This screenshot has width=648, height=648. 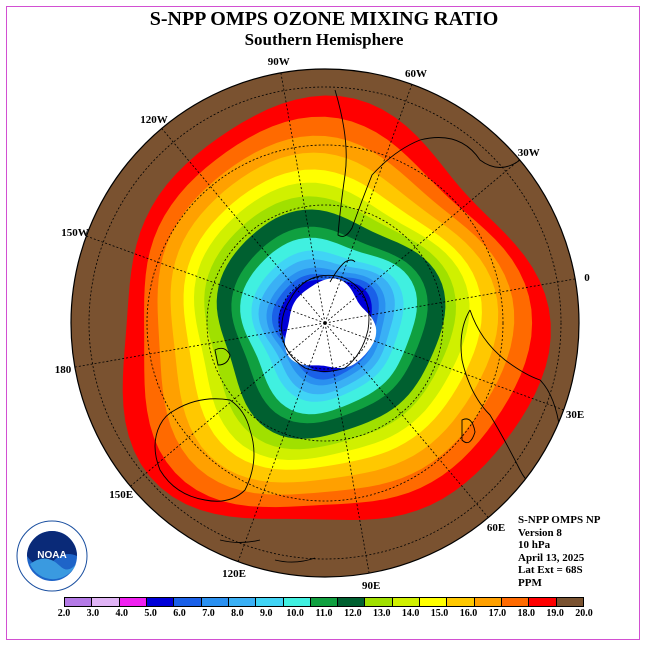 I want to click on noaa-logo: NOAA, so click(x=52, y=556).